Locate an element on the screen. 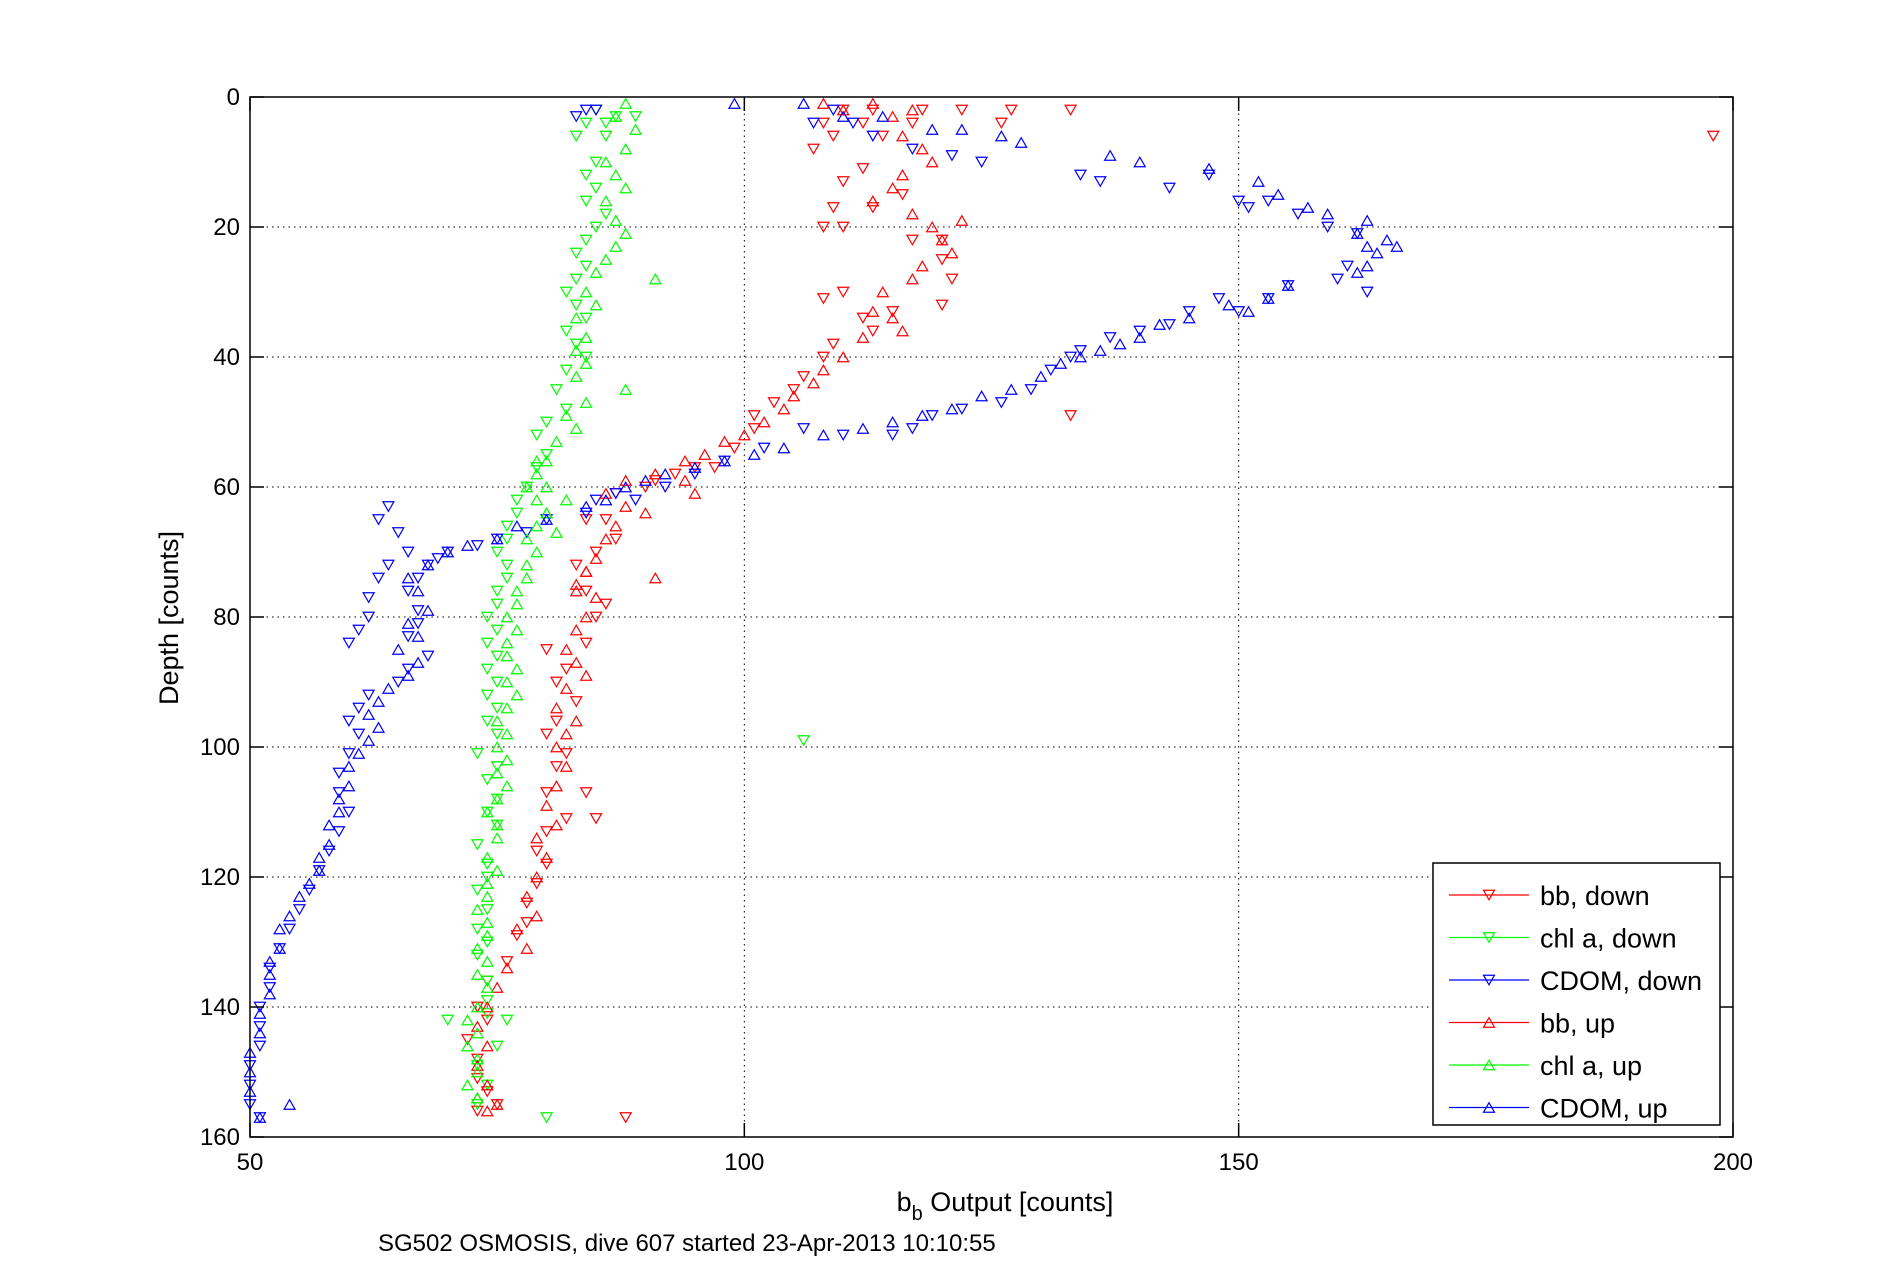 Image resolution: width=1891 pixels, height=1262 pixels. x-axis-label-rest: Output [counts] is located at coordinates (1018, 1202).